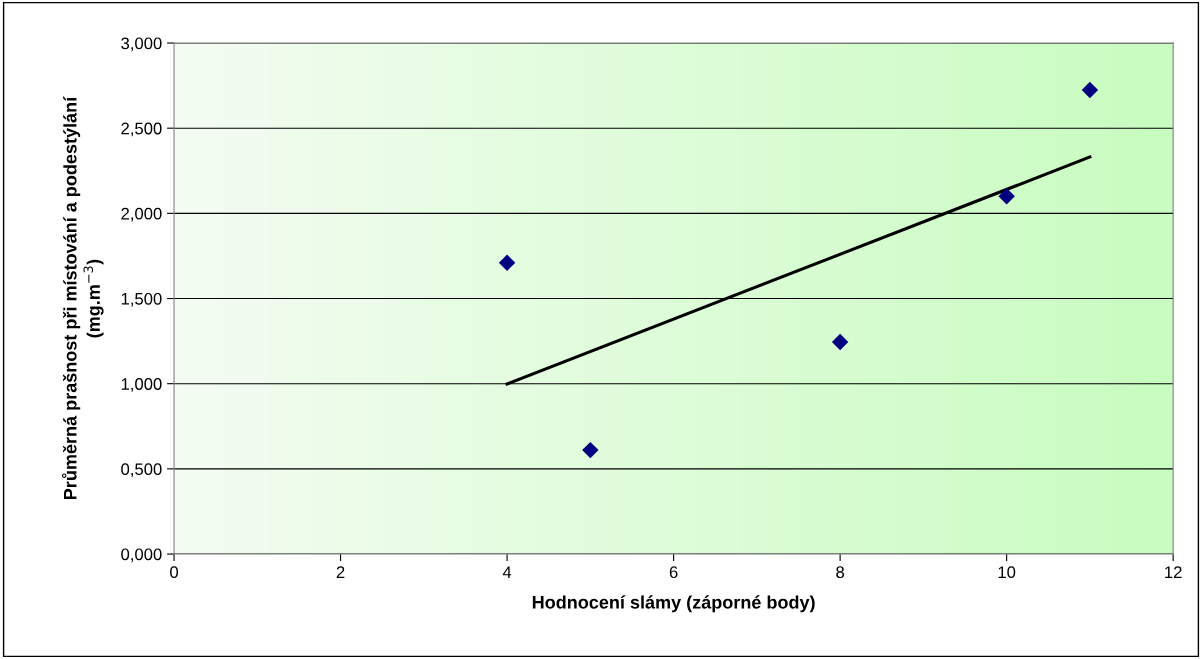 Image resolution: width=1202 pixels, height=659 pixels. What do you see at coordinates (840, 572) in the screenshot?
I see `x-tick-label: 8` at bounding box center [840, 572].